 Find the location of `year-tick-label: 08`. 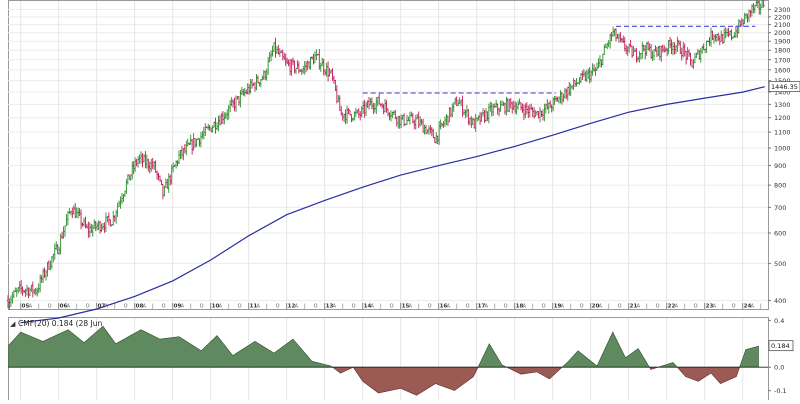

year-tick-label: 08 is located at coordinates (140, 307).